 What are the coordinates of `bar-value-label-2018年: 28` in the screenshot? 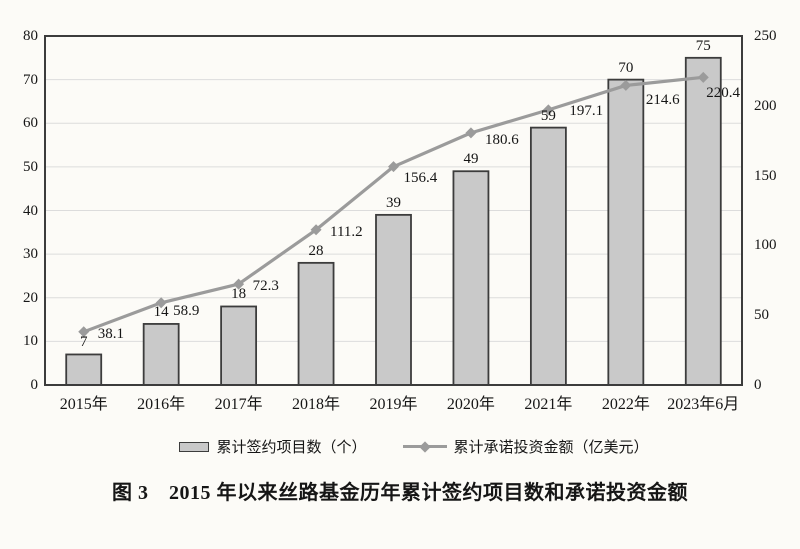 It's located at (316, 250).